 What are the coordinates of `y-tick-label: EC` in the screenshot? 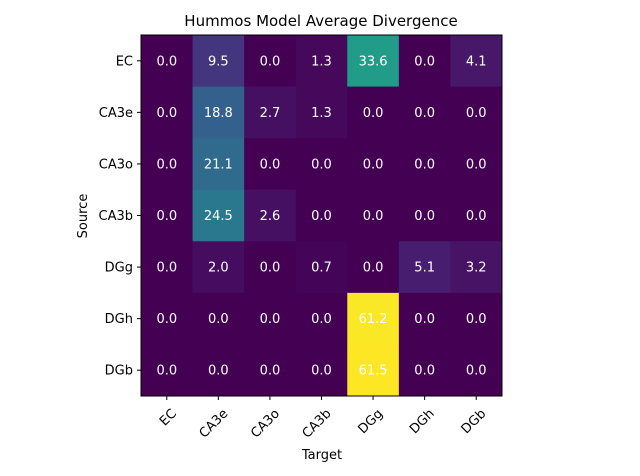 It's located at (124, 61).